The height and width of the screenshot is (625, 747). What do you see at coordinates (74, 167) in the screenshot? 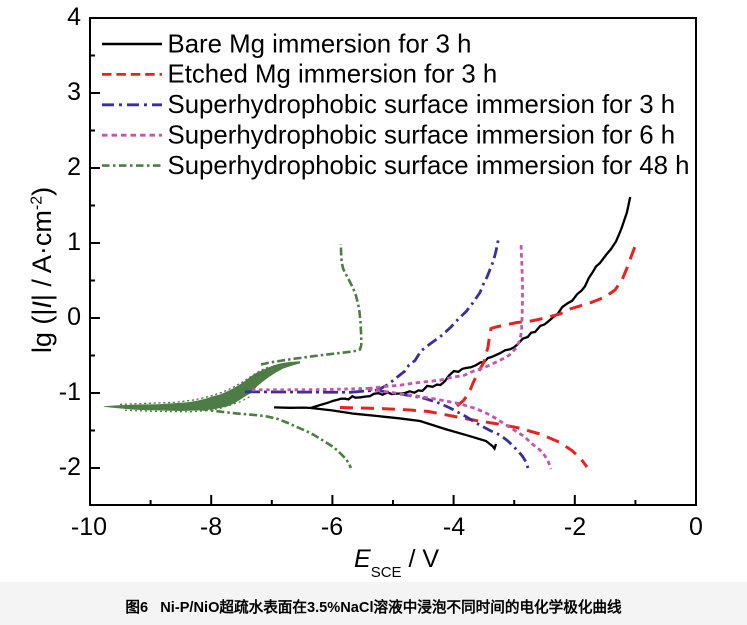
I see `svg-text: 2` at bounding box center [74, 167].